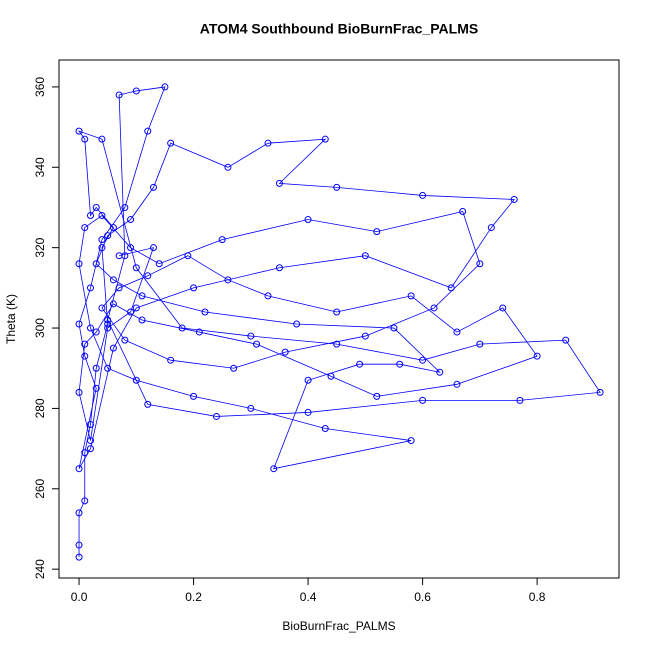  I want to click on y-tick-label: 240, so click(40, 569).